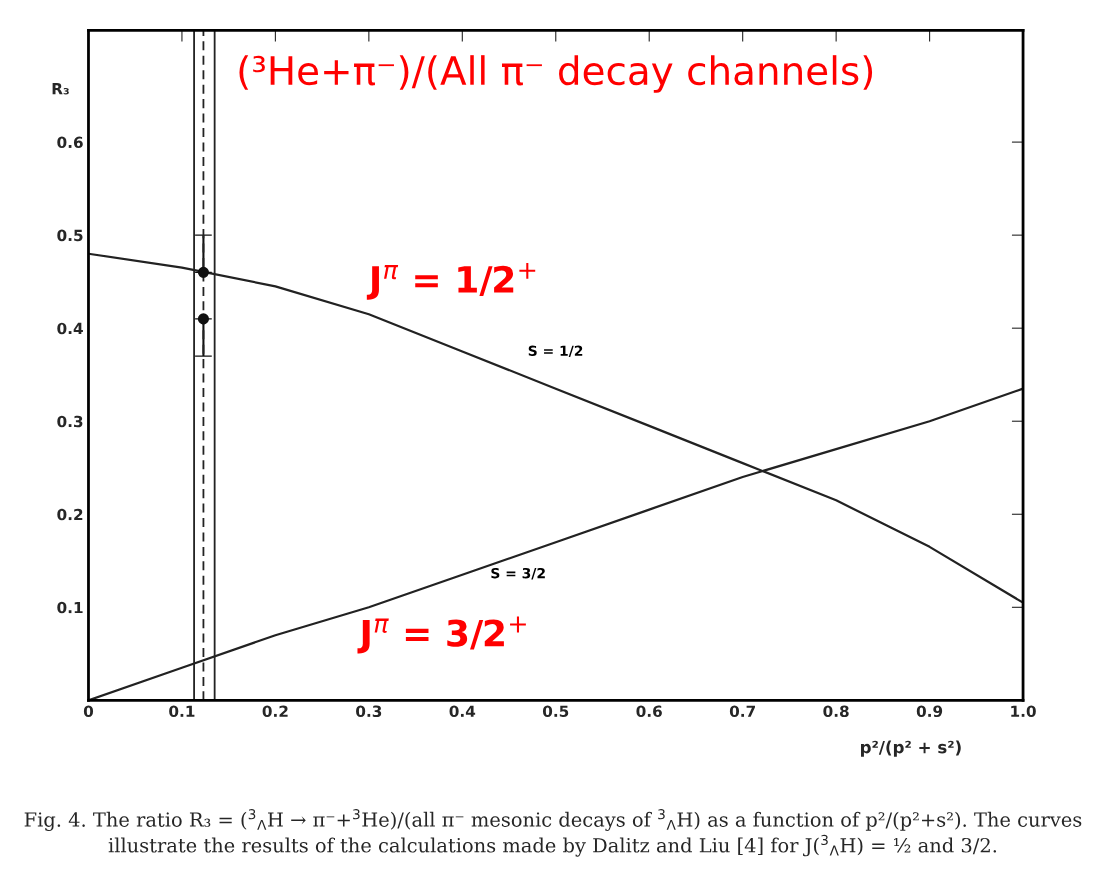 The height and width of the screenshot is (870, 1106). What do you see at coordinates (441, 635) in the screenshot?
I see `annotation: J$^{π}$ = 3/2$^{+}$` at bounding box center [441, 635].